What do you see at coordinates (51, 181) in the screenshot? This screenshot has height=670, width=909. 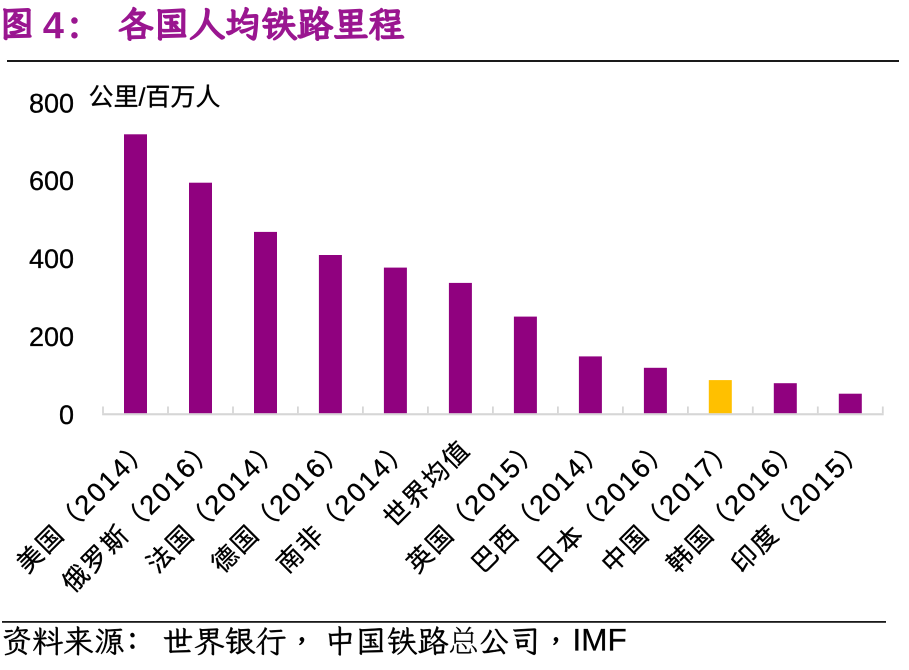 I see `svg-text: 600` at bounding box center [51, 181].